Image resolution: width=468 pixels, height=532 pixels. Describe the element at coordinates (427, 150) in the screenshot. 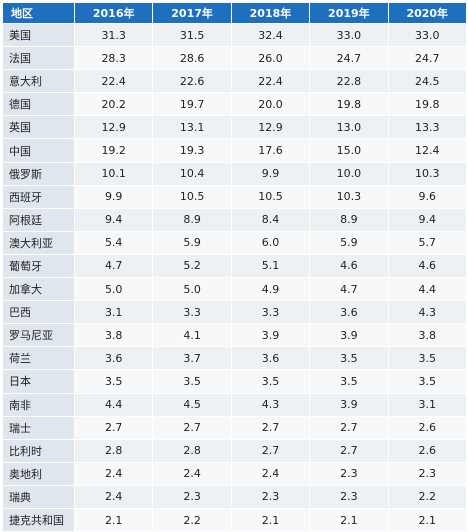

I see `value-cell: 12.4` at that location.